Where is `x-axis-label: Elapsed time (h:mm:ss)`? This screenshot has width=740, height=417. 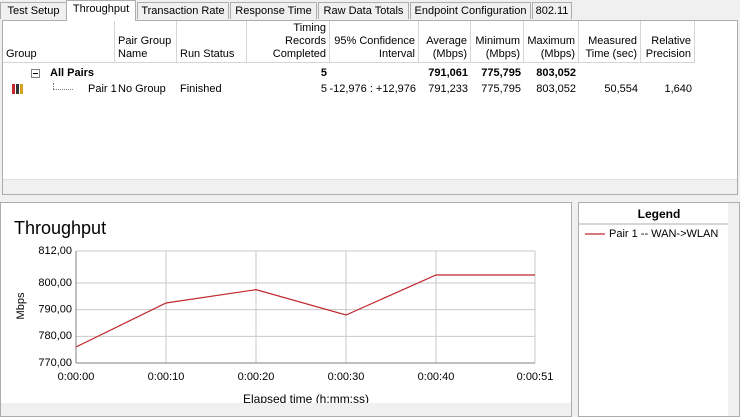 x-axis-label: Elapsed time (h:mm:ss) is located at coordinates (306, 399).